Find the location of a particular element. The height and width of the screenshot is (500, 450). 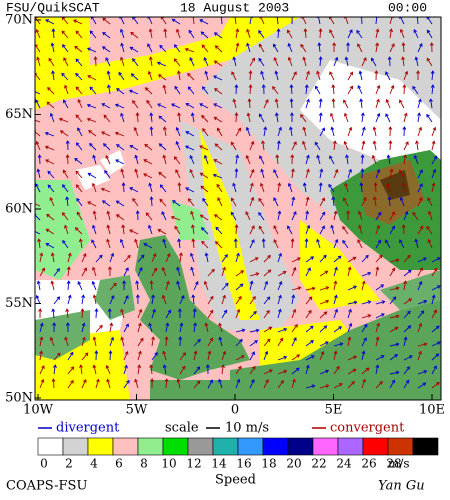

colorbar-label: 16 is located at coordinates (243, 464).